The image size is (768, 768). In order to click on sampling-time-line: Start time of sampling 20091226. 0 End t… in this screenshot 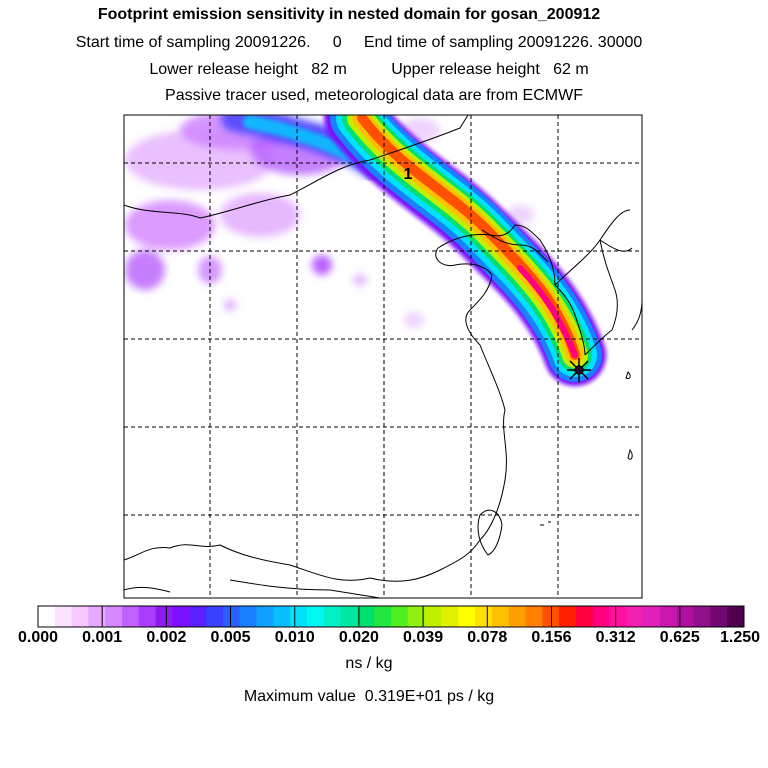, I will do `click(359, 42)`.